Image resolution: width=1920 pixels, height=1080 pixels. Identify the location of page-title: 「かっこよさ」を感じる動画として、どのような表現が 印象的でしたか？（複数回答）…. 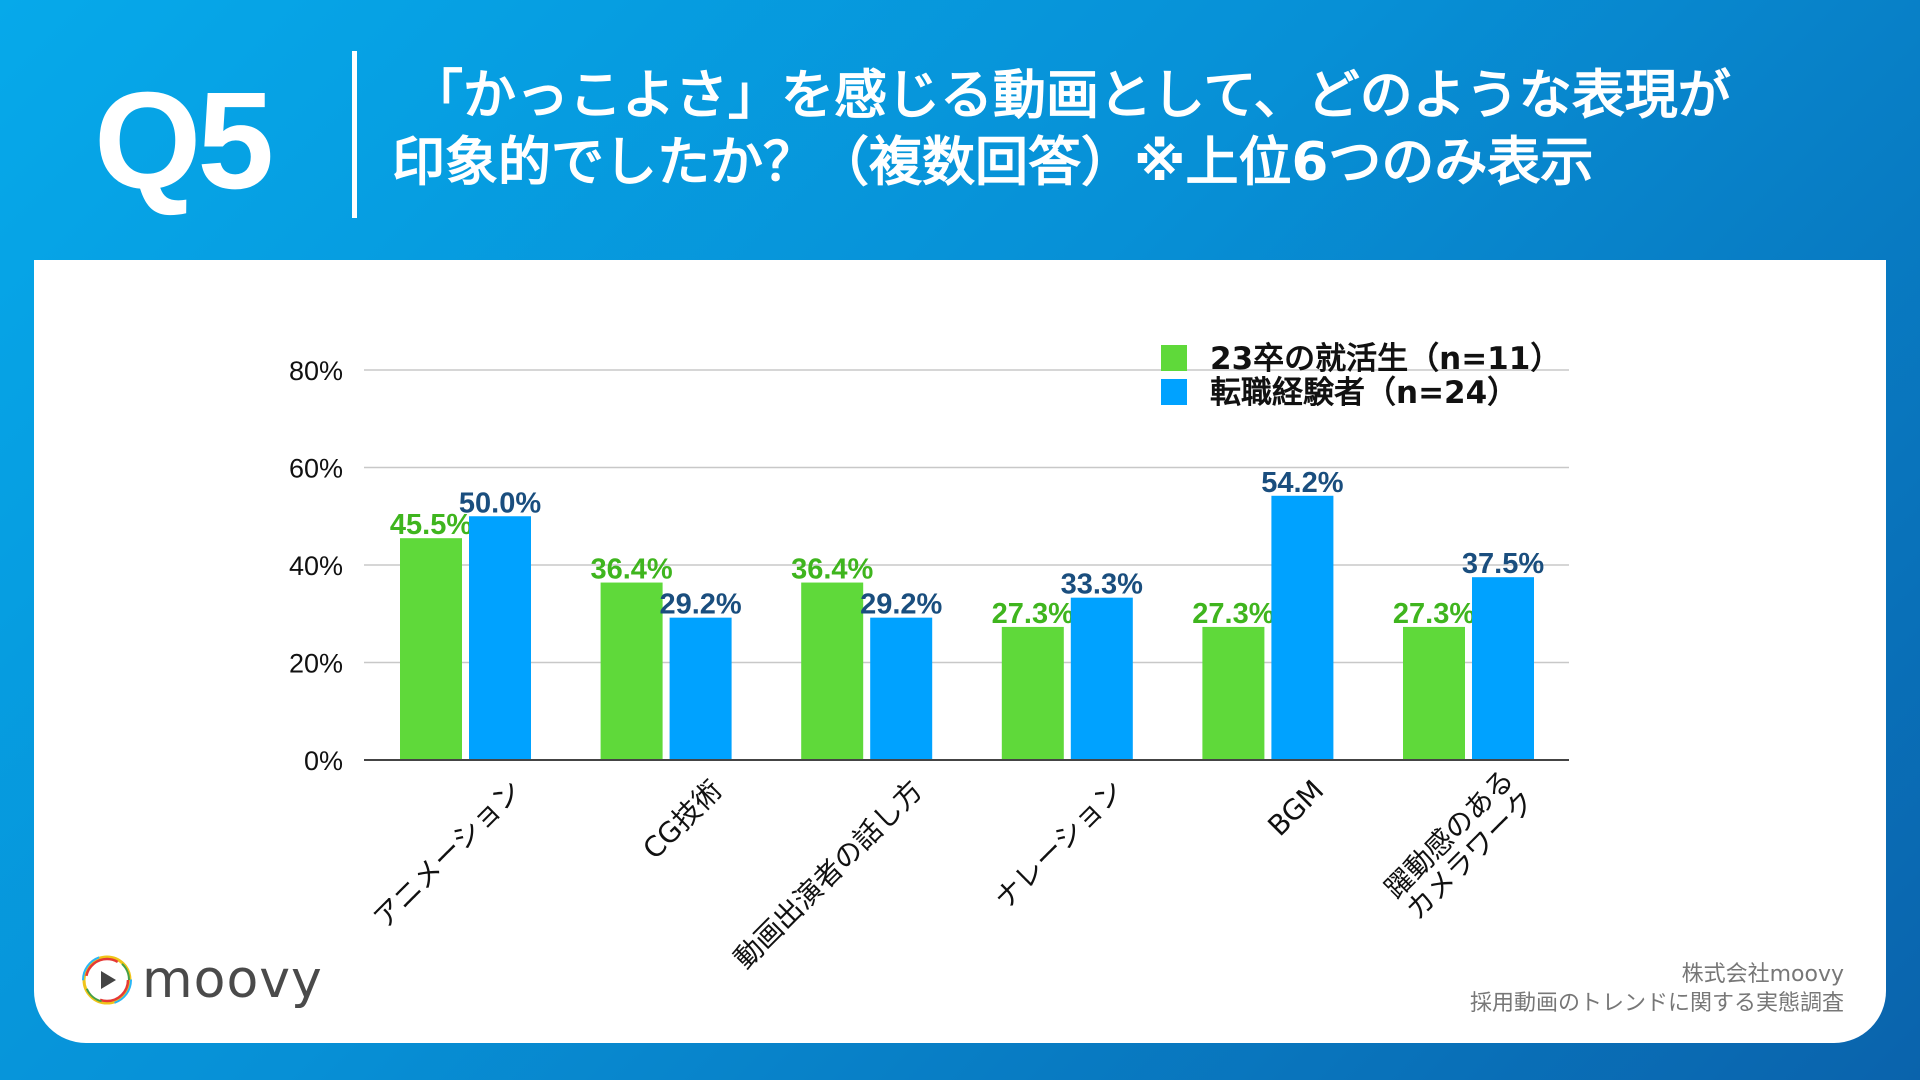
(1061, 129).